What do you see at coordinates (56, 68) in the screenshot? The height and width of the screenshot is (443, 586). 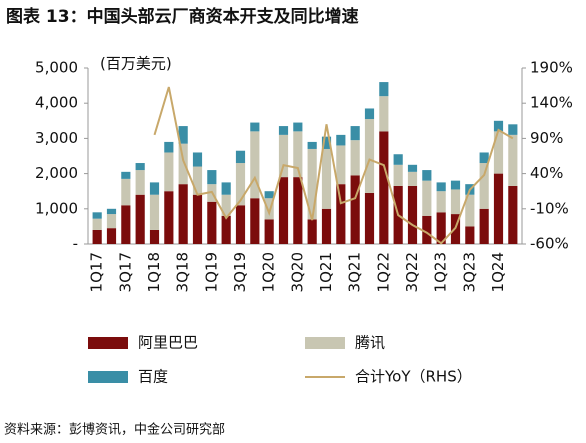 I see `y-tick-label: 5,000` at bounding box center [56, 68].